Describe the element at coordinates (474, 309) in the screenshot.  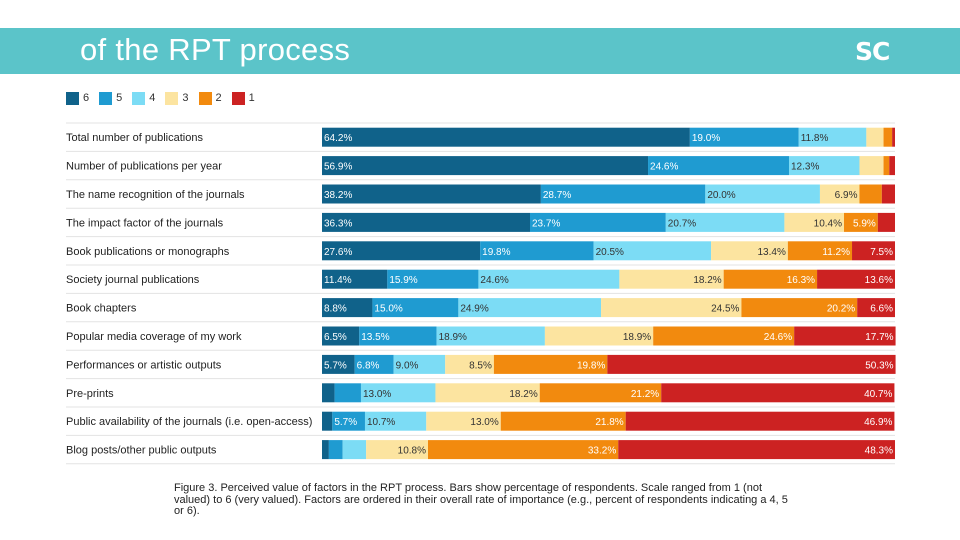
I see `data-label: 24.9%` at that location.